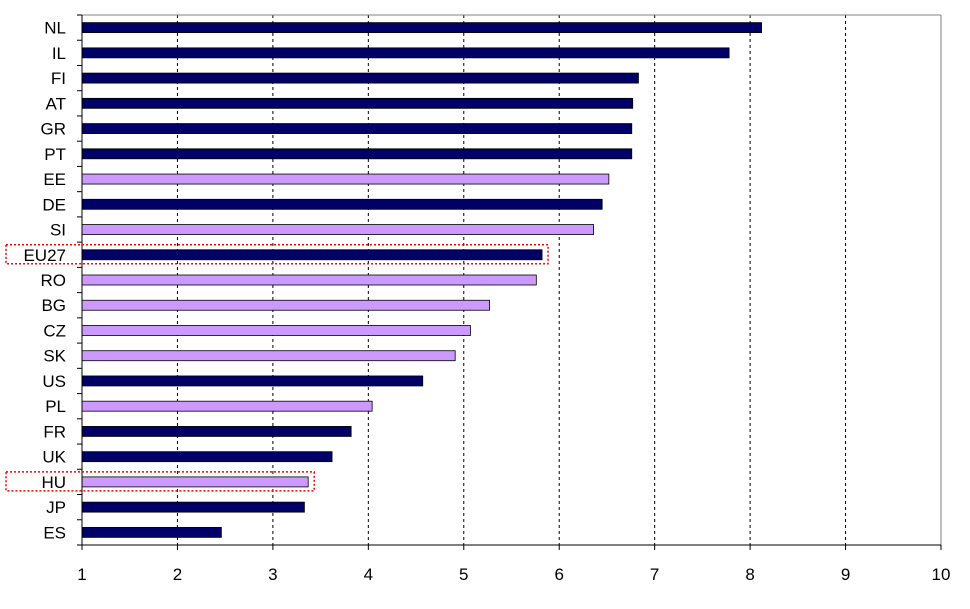 The height and width of the screenshot is (609, 970). What do you see at coordinates (54, 457) in the screenshot?
I see `category-label-uk: UK` at bounding box center [54, 457].